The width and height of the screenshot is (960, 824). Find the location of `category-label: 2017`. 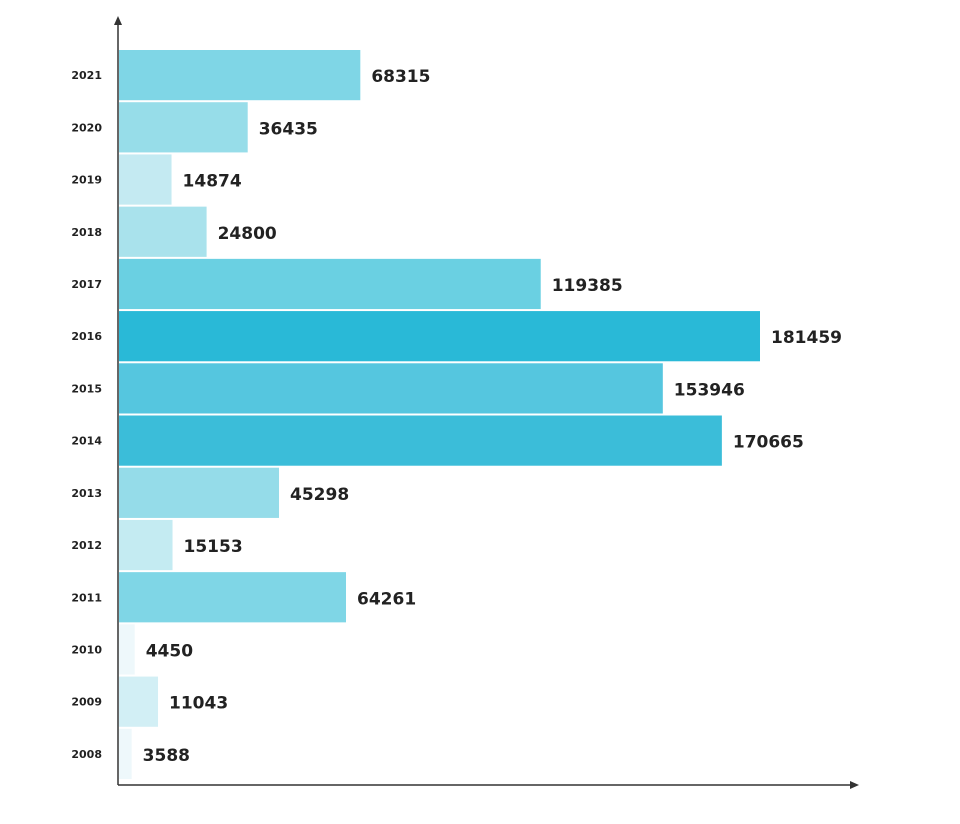

category-label: 2017 is located at coordinates (86, 284).